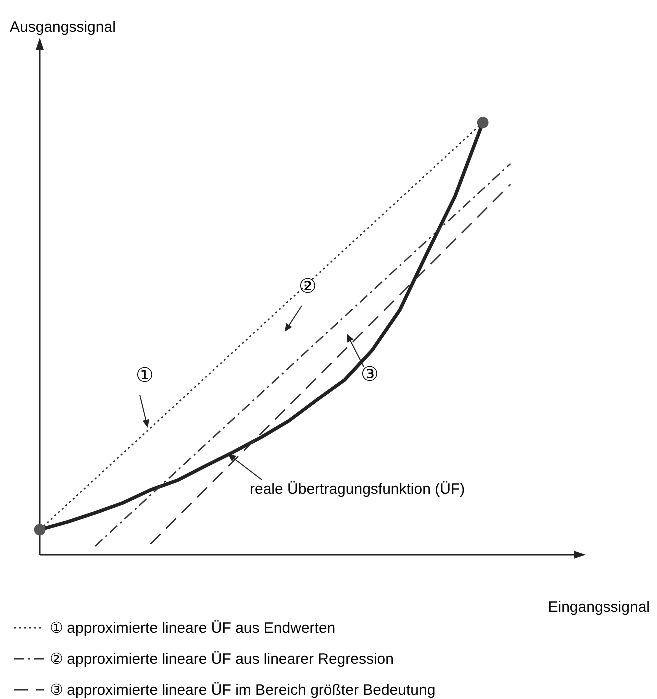  Describe the element at coordinates (243, 690) in the screenshot. I see `legend-label: ③ approximierte lineare ÜF im Bereich größter Bedeutung` at that location.